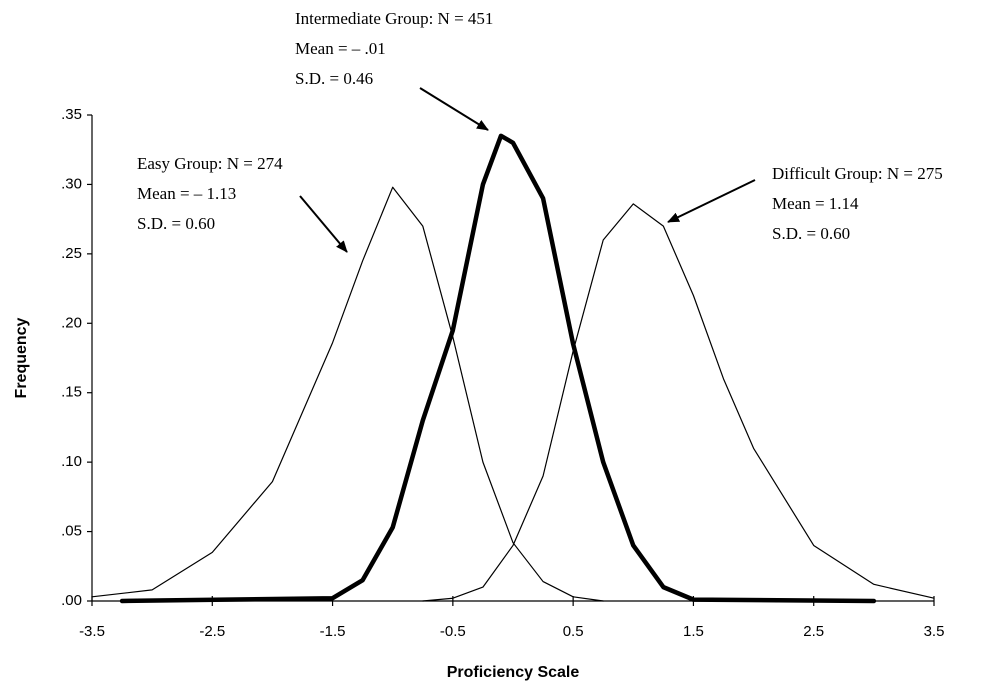 The image size is (1005, 687). I want to click on annotation: Easy Group: N = 274, so click(210, 163).